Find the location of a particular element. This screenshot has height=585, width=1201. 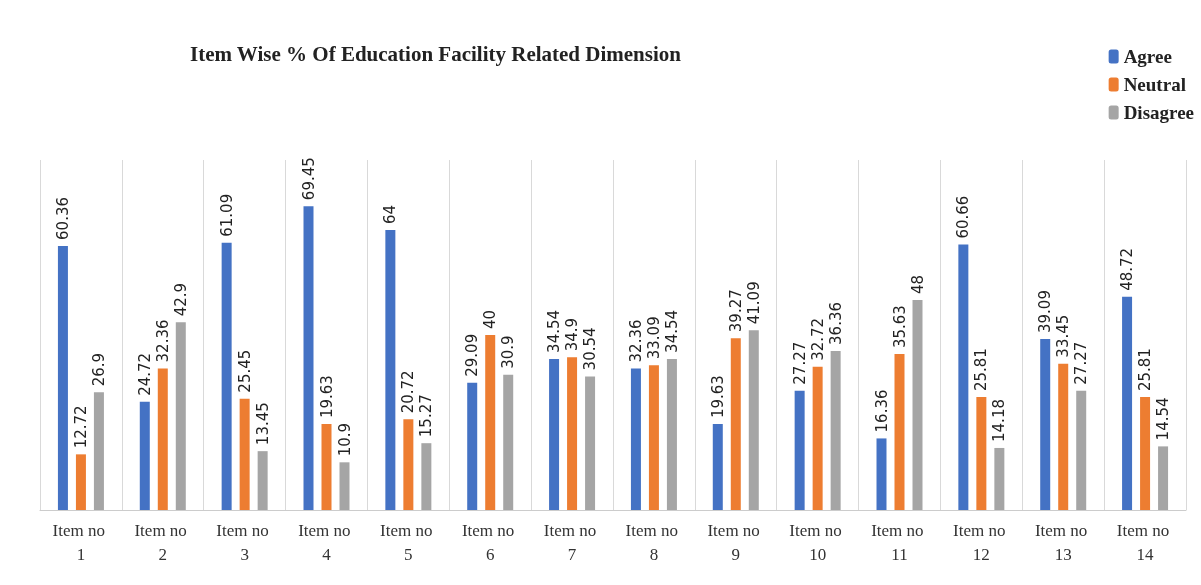

chart-title: Item Wise % Of Education Facility Related Dimension is located at coordinates (436, 53).